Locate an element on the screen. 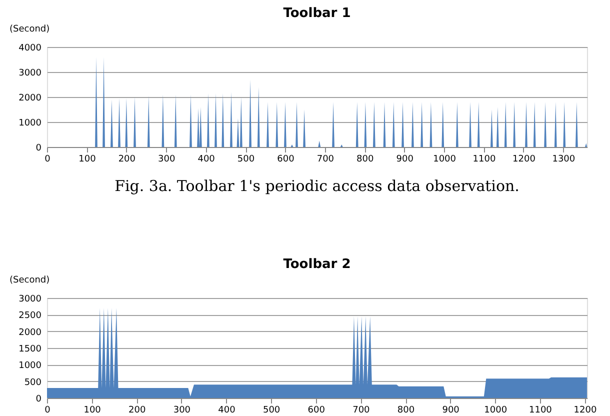  y-tick-label: 4000 is located at coordinates (30, 49).